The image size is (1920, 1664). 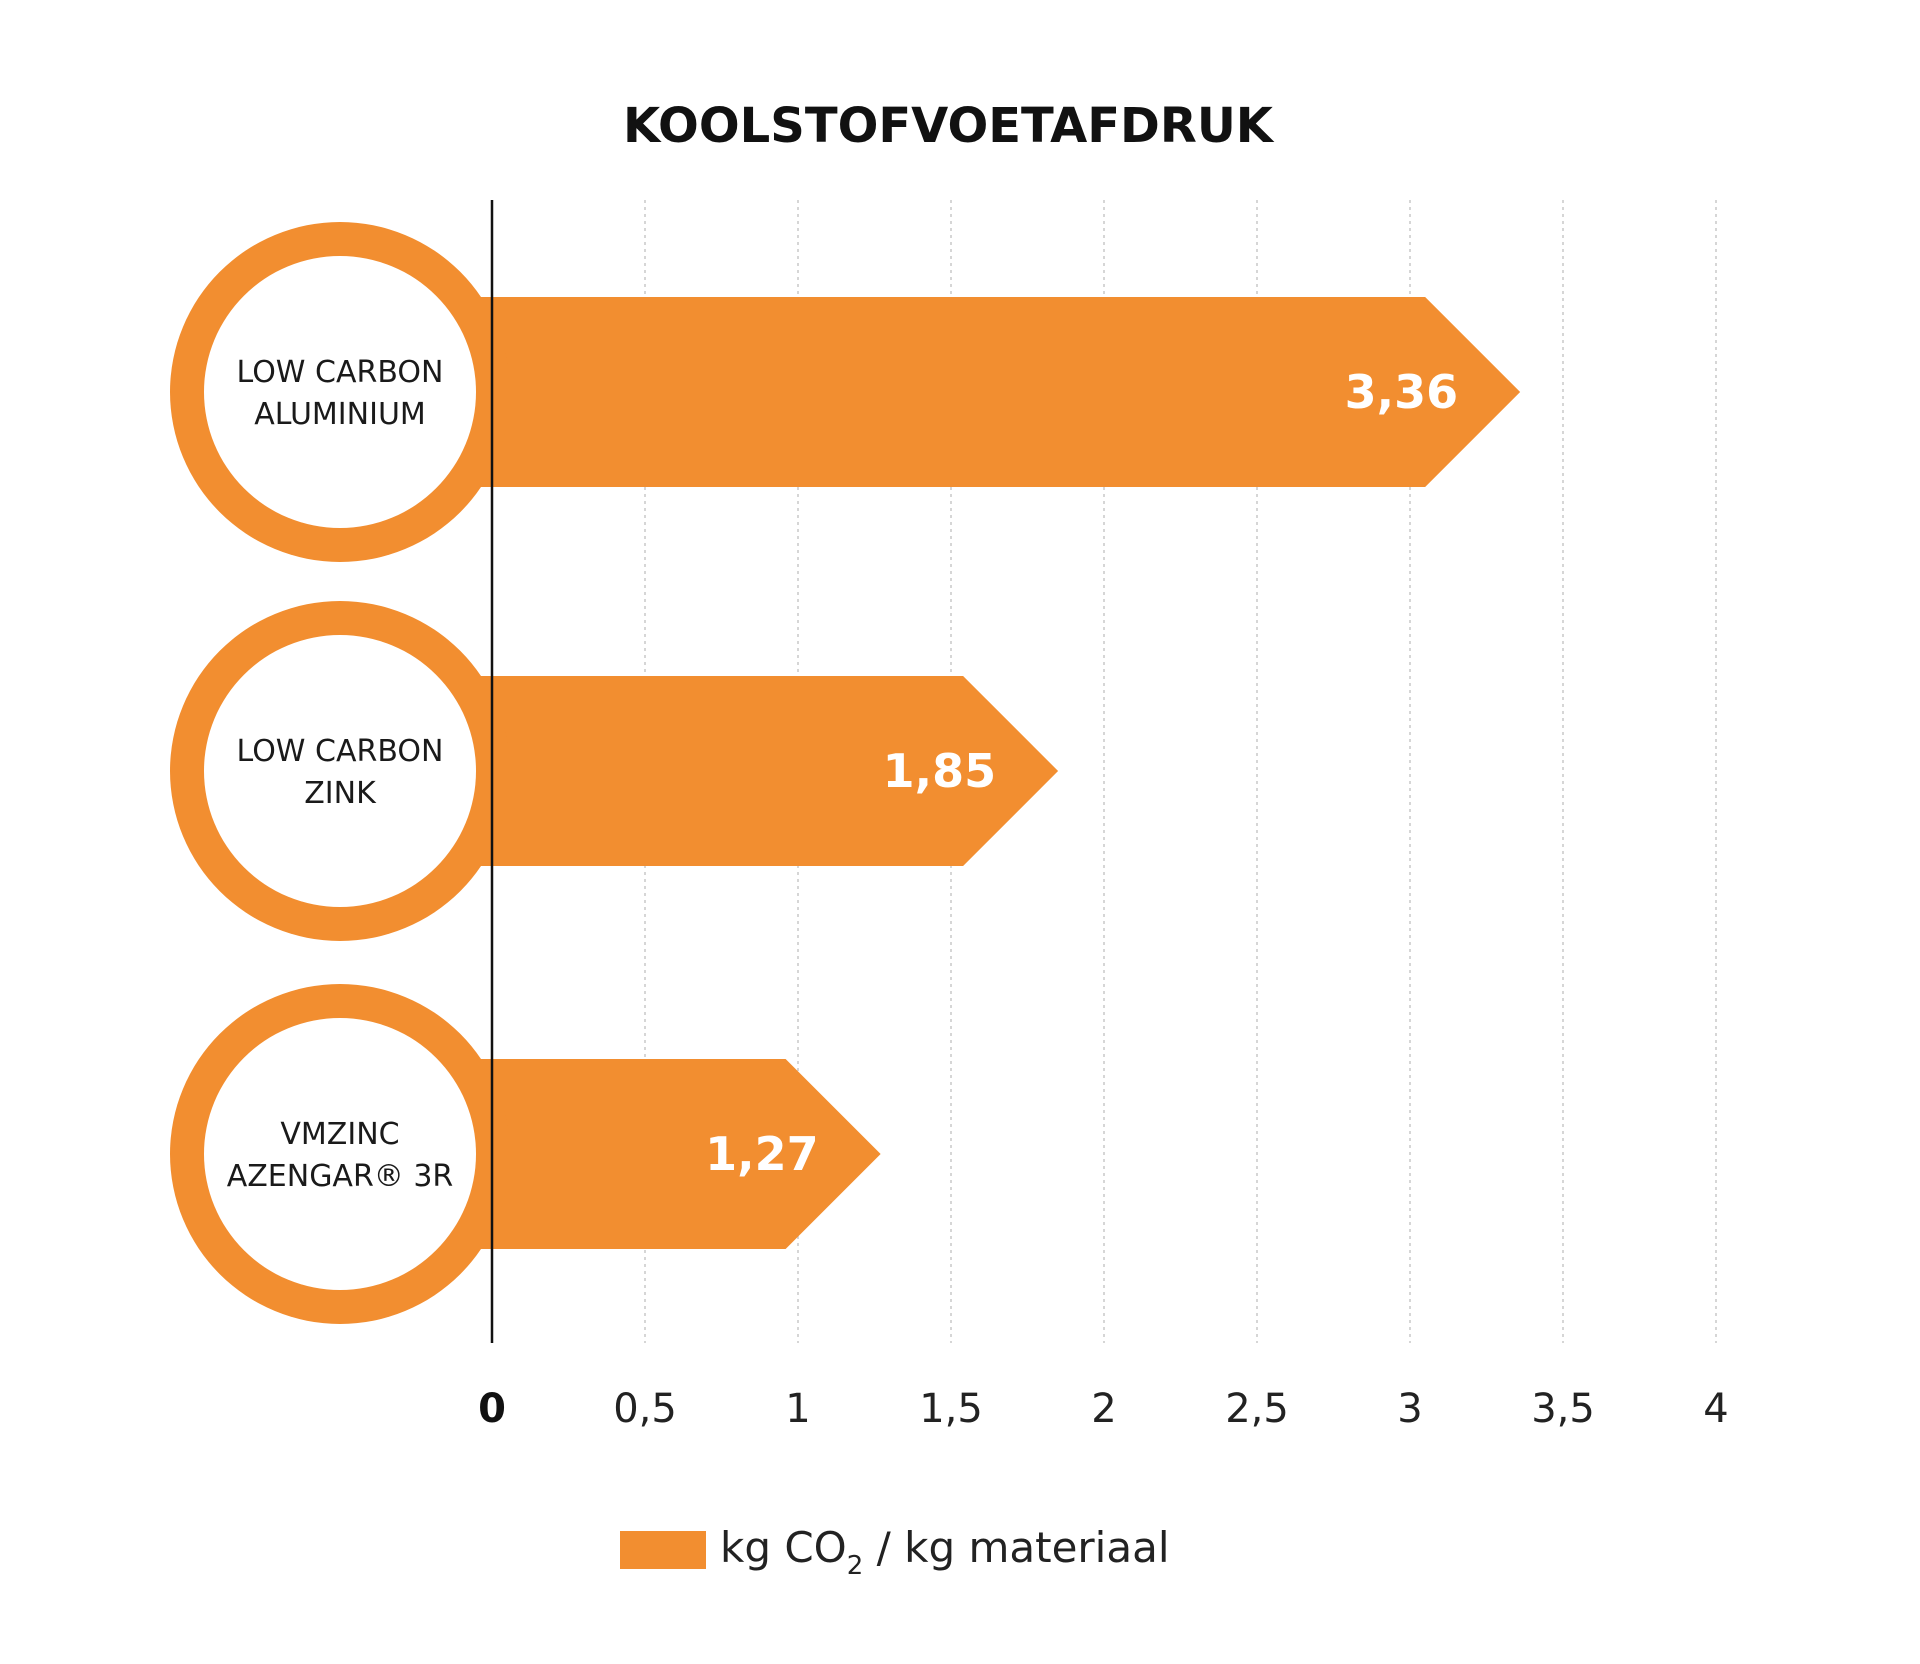 I want to click on category-label-line1-0: LOW CARBON, so click(x=340, y=372).